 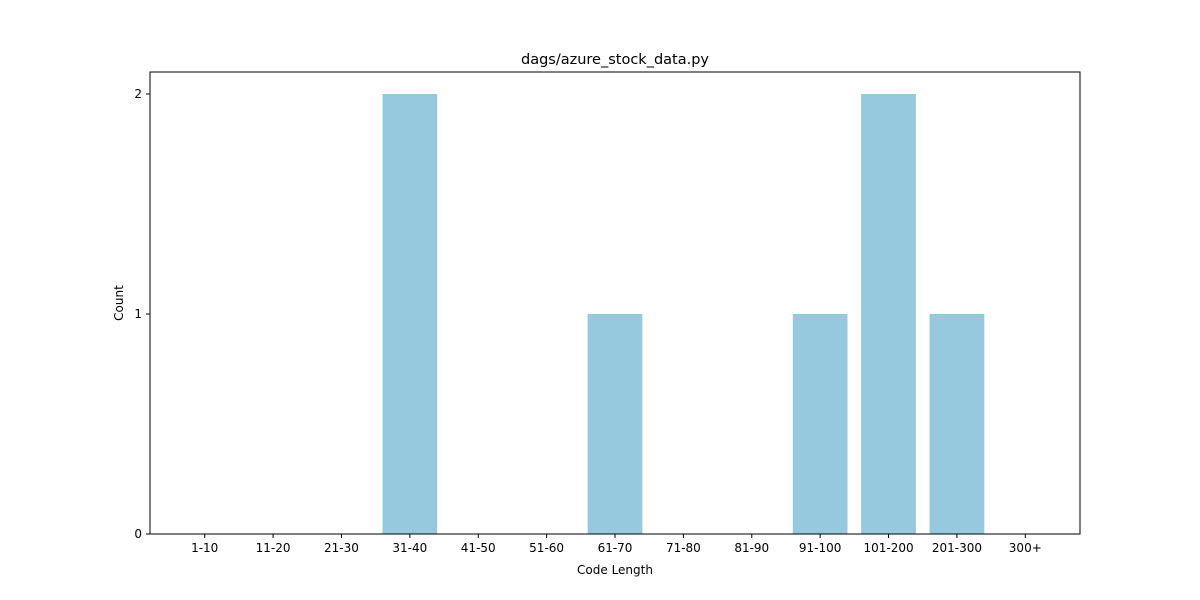 What do you see at coordinates (409, 548) in the screenshot?
I see `x-tick-label: 31-40` at bounding box center [409, 548].